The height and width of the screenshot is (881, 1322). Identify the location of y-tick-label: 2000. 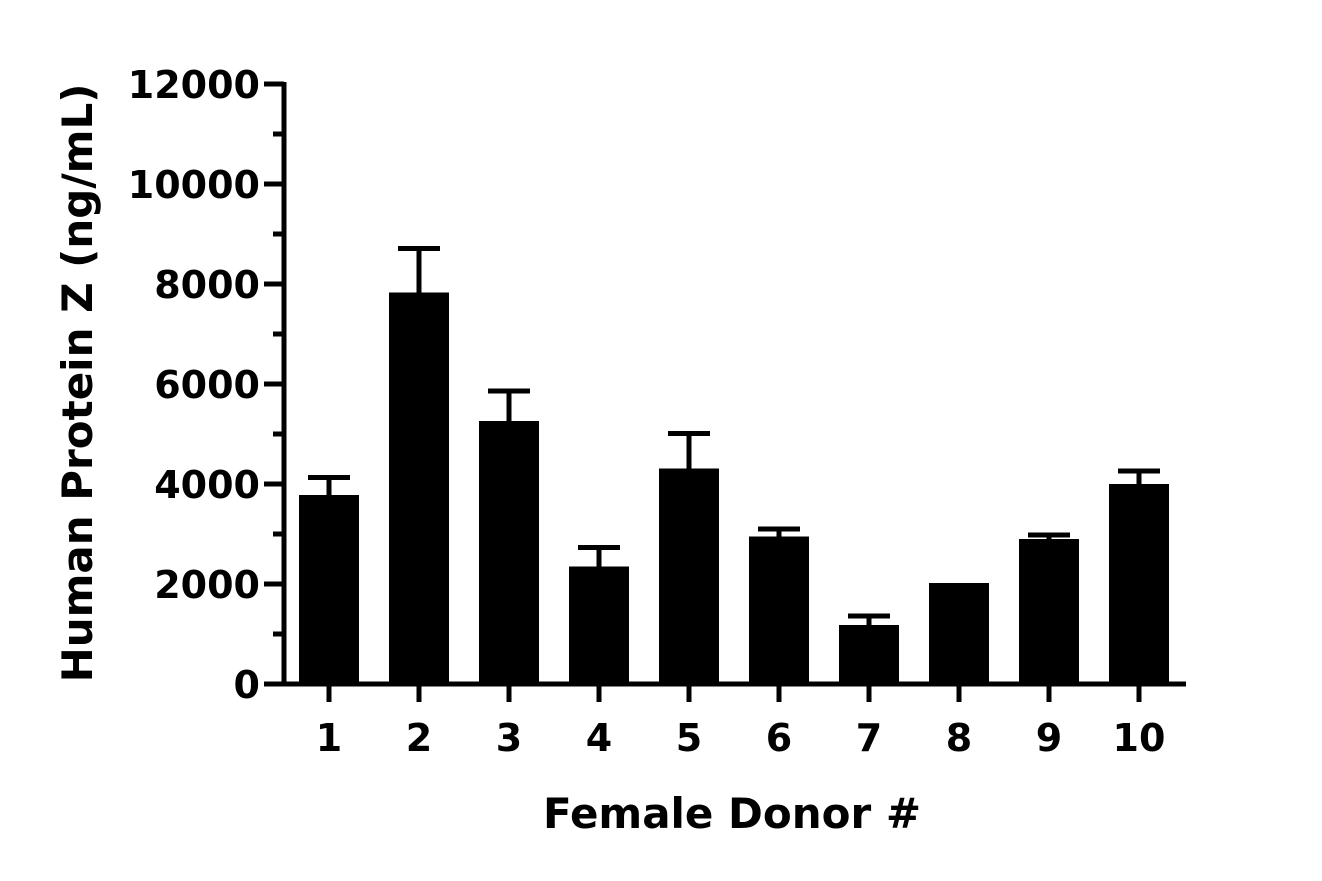
(207, 585).